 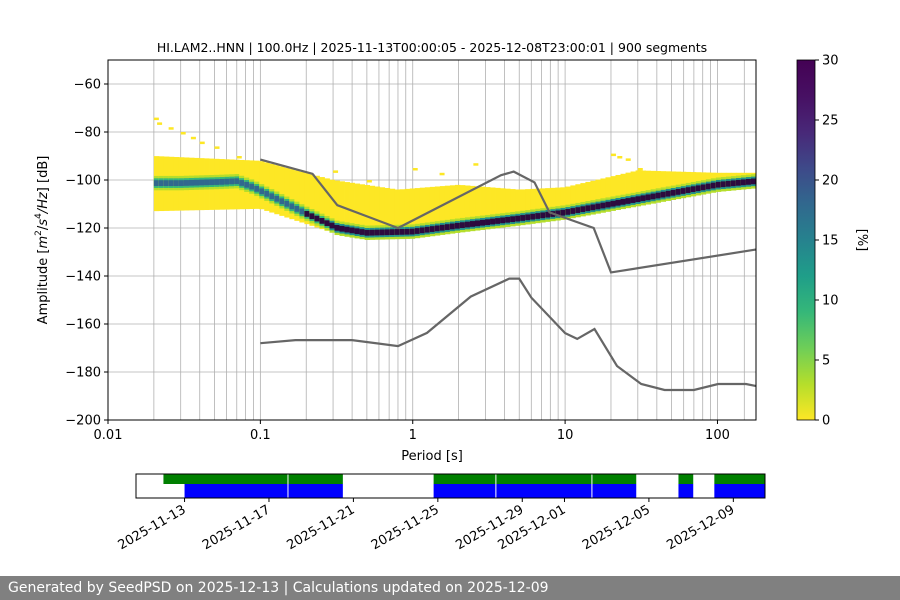 I want to click on y-label-exp-2: 2, so click(x=39, y=233).